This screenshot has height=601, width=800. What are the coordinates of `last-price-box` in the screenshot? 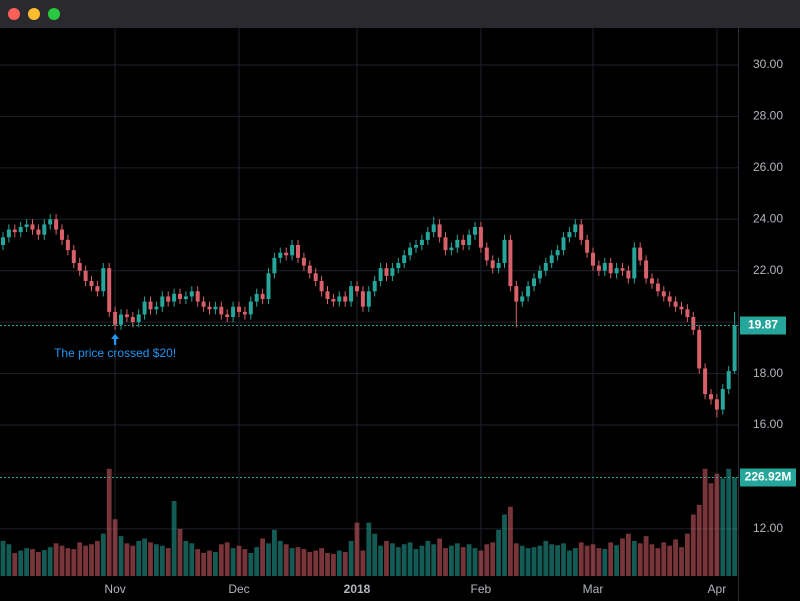 It's located at (763, 325).